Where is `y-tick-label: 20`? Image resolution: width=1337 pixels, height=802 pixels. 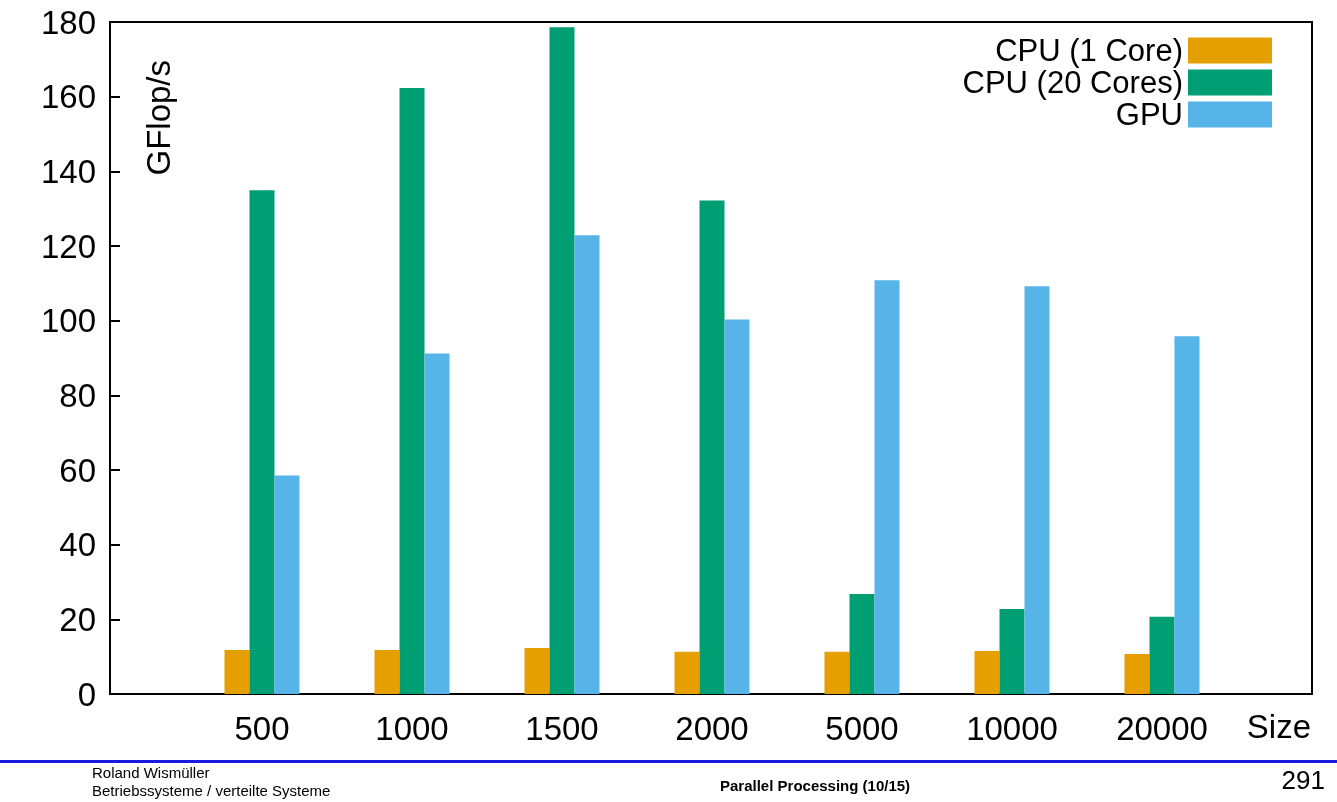
y-tick-label: 20 is located at coordinates (77, 619).